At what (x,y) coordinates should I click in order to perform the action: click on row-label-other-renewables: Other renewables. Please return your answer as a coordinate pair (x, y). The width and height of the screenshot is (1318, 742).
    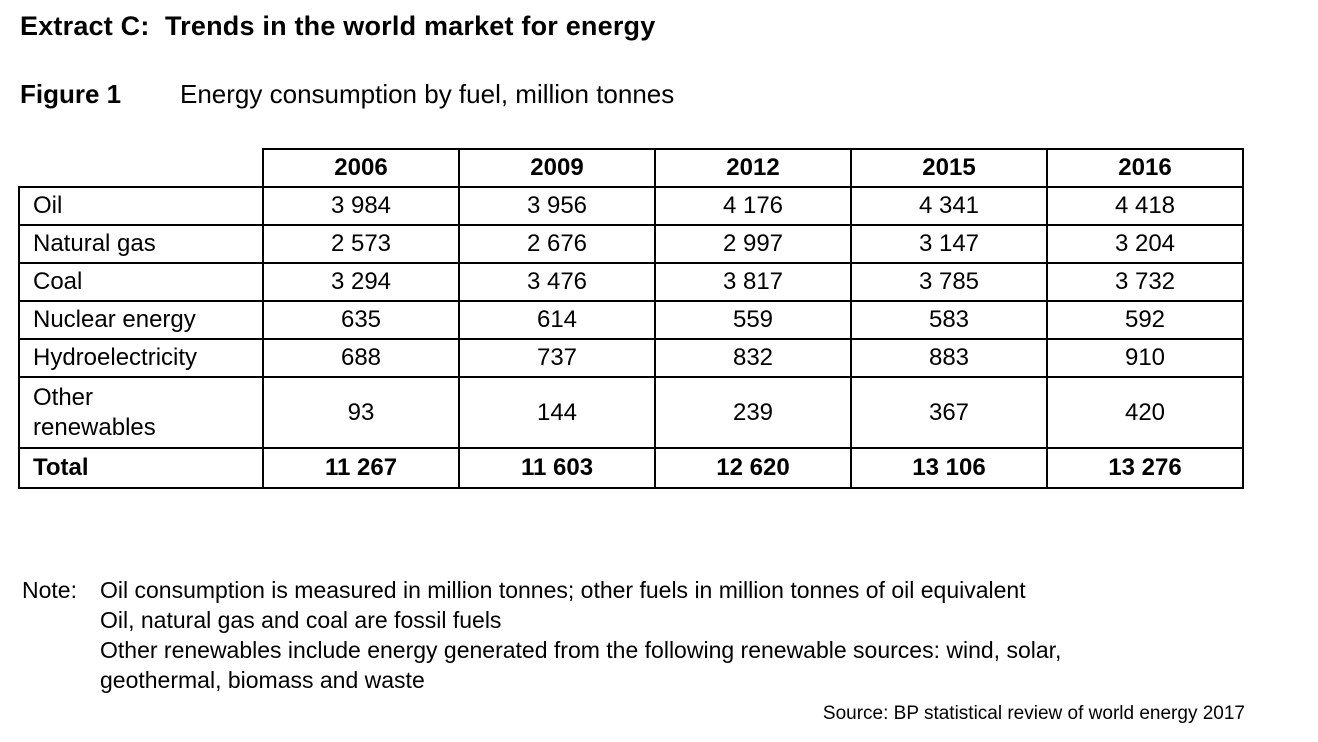
    Looking at the image, I should click on (141, 412).